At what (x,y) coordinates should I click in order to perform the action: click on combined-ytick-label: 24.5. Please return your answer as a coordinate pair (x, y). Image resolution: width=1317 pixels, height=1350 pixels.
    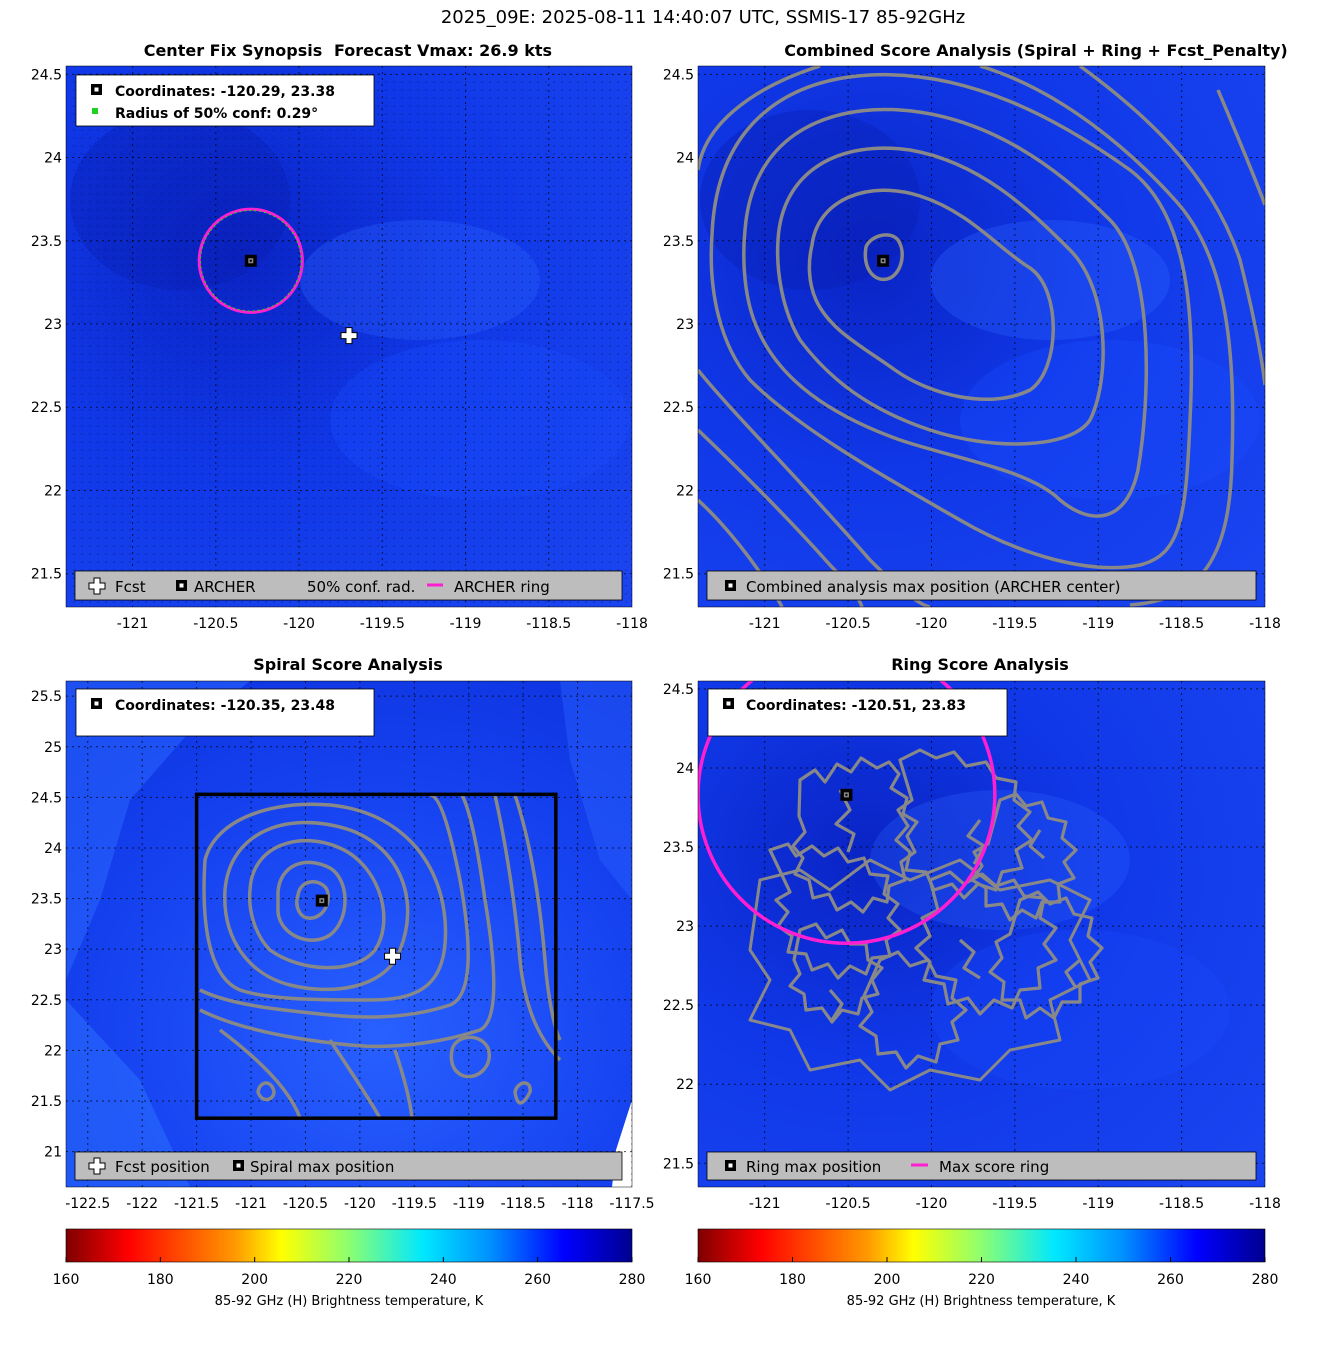
    Looking at the image, I should click on (678, 75).